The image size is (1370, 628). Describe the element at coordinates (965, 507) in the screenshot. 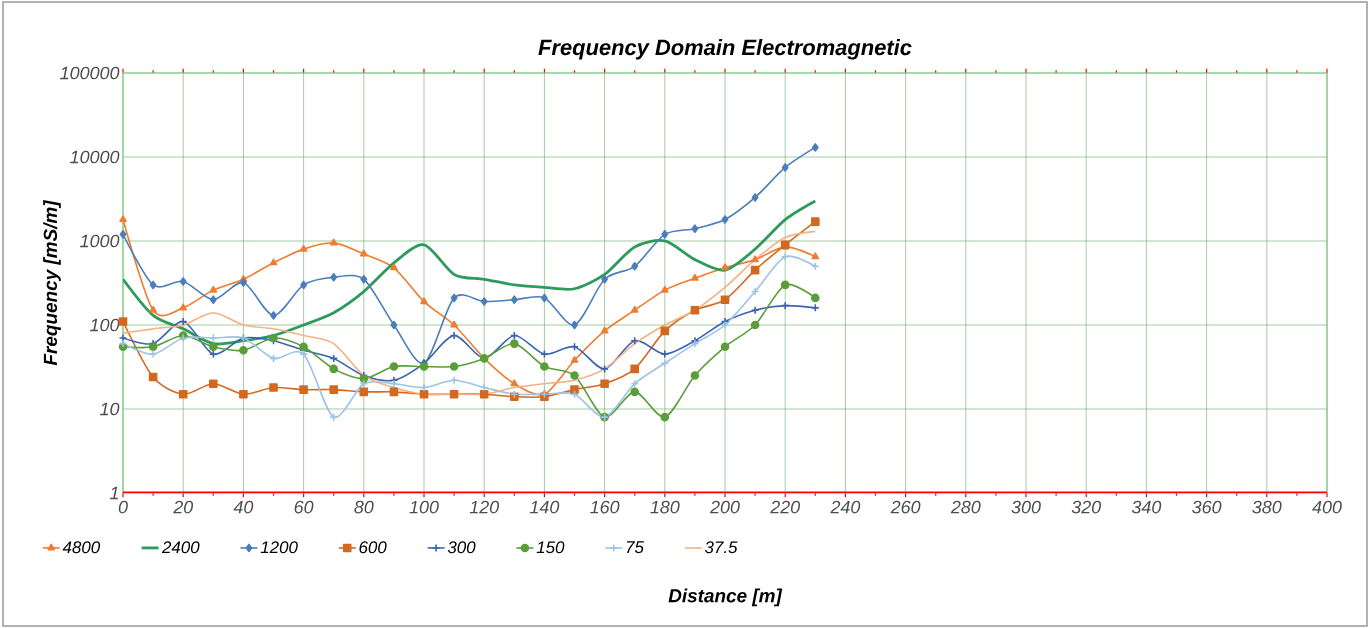

I see `x-tick-label: 280` at that location.